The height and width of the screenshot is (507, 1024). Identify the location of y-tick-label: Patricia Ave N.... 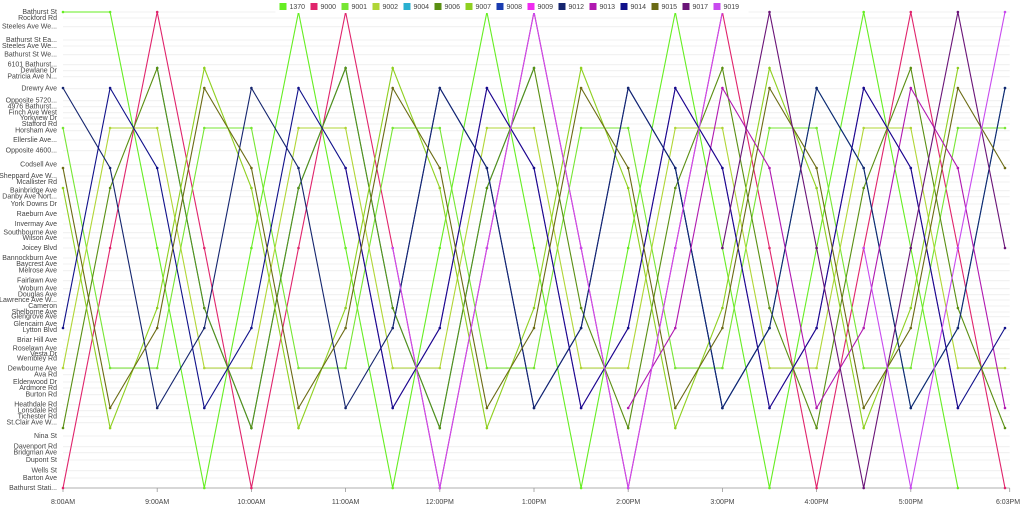
(32, 77).